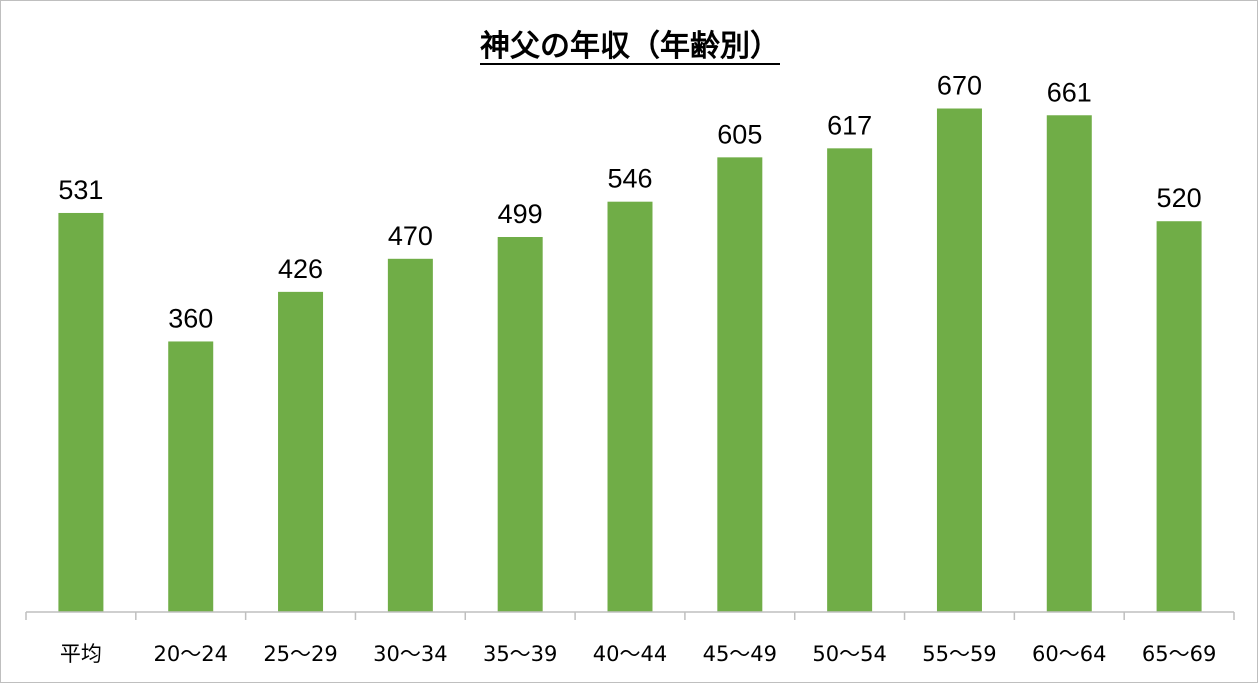 The image size is (1258, 684). Describe the element at coordinates (629, 179) in the screenshot. I see `data-label-5: 546` at that location.